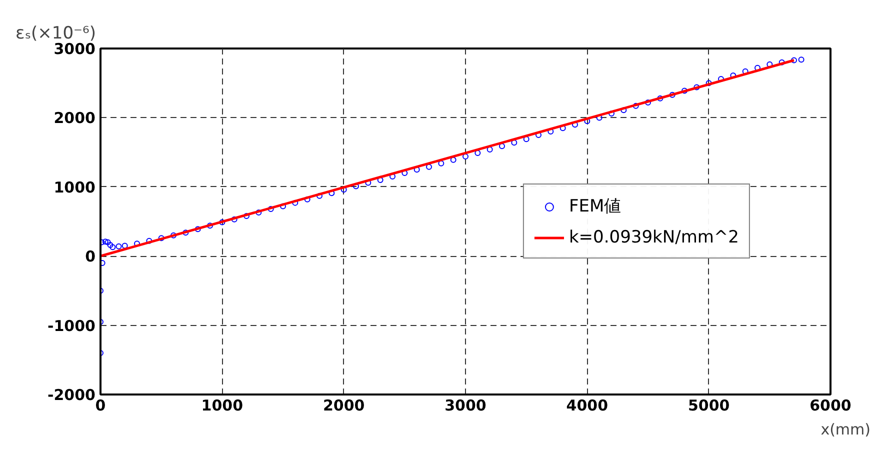 The image size is (883, 472). I want to click on x-tick-label: 2000, so click(343, 405).